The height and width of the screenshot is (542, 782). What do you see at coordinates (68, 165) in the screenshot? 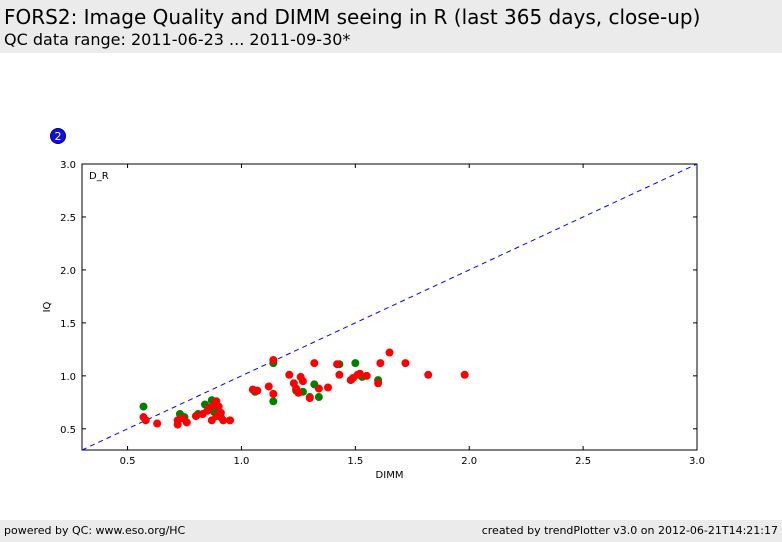
I see `y-tick-label: 3.0` at bounding box center [68, 165].